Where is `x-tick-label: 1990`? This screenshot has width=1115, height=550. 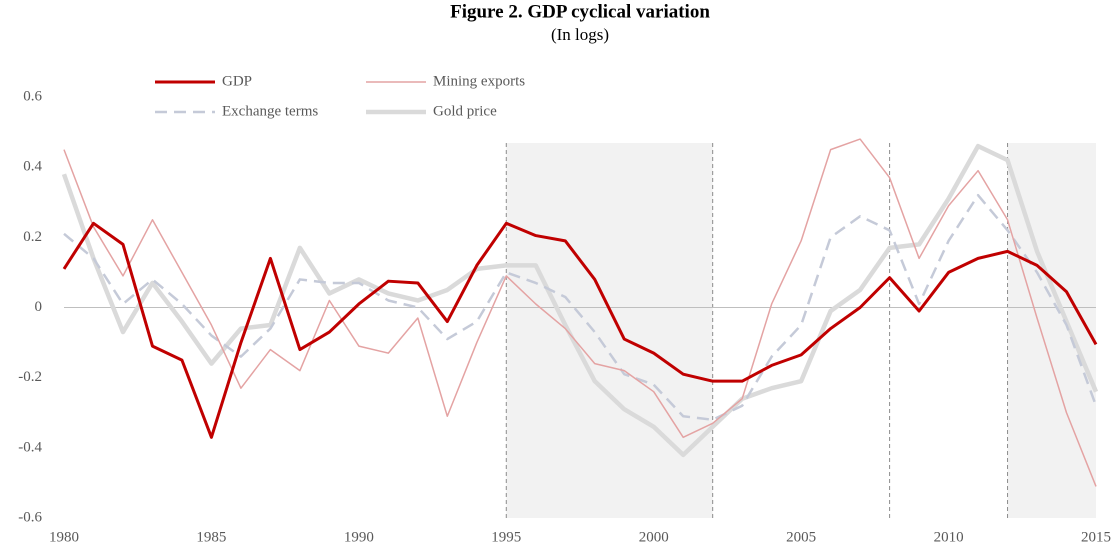
x-tick-label: 1990 is located at coordinates (359, 537).